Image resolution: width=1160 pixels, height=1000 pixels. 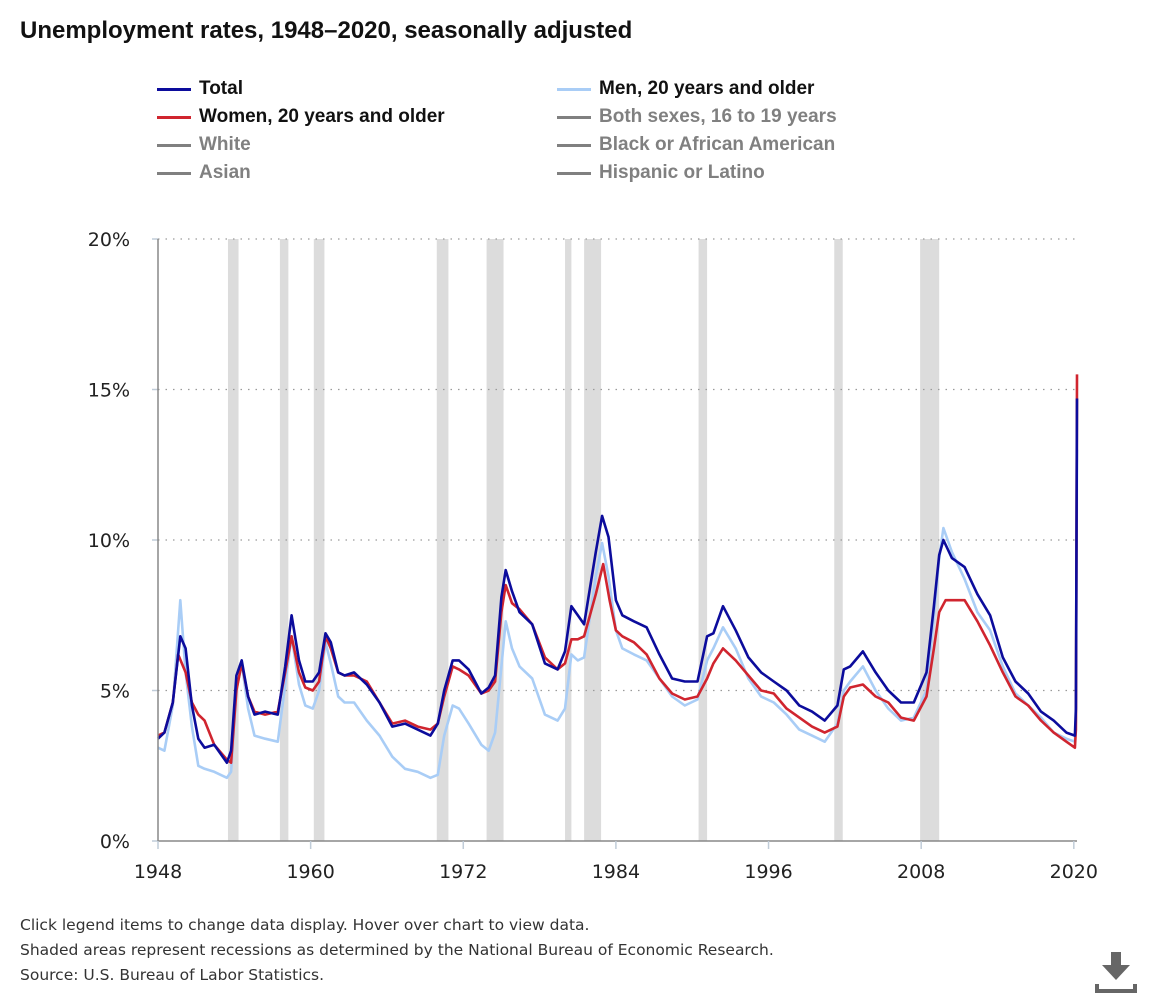 What do you see at coordinates (109, 541) in the screenshot?
I see `y-tick-label: 10%` at bounding box center [109, 541].